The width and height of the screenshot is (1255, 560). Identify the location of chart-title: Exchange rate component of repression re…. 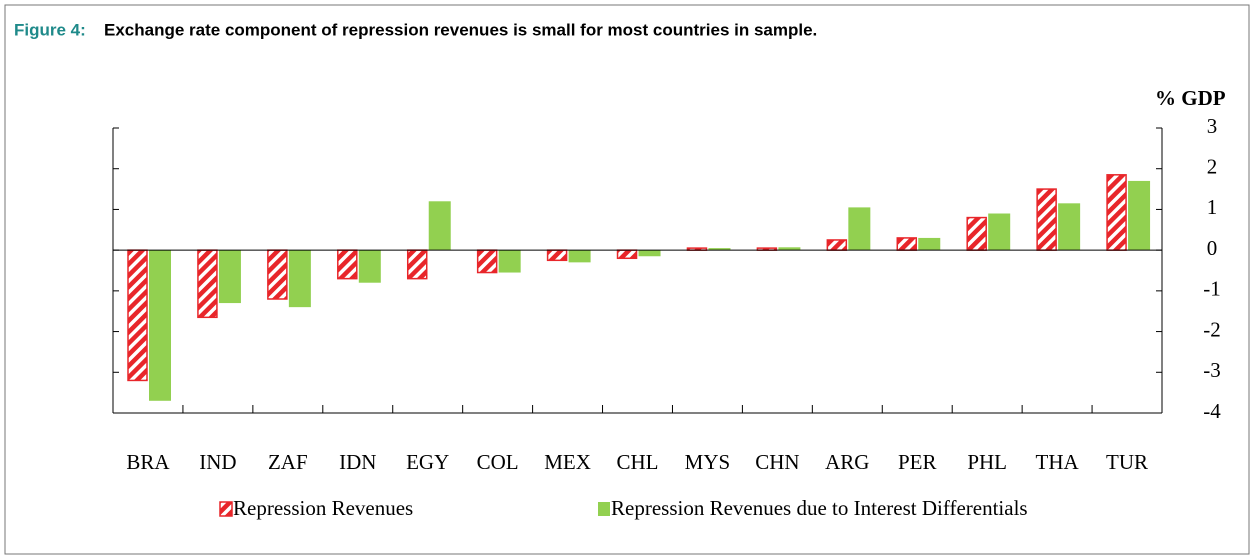
(460, 29).